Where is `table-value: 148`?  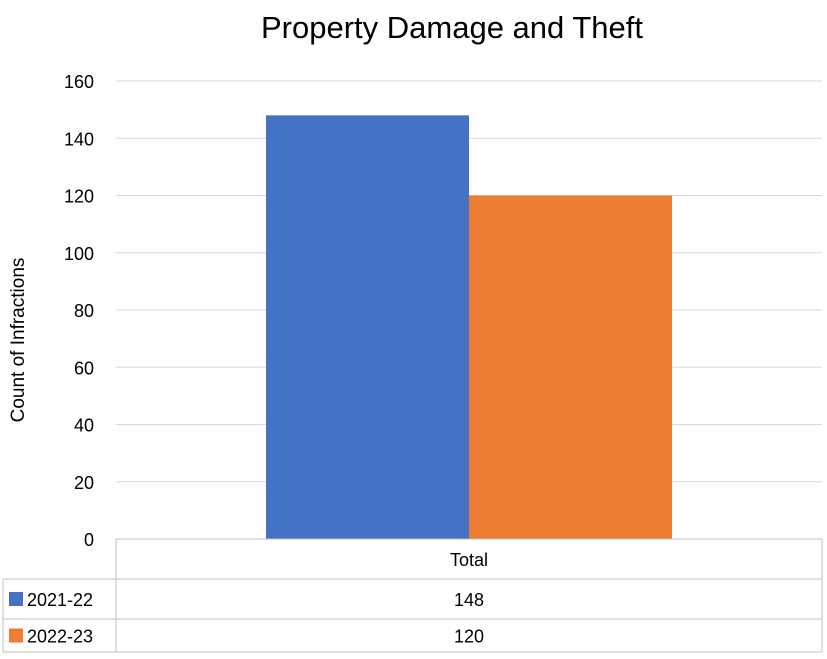 table-value: 148 is located at coordinates (469, 600).